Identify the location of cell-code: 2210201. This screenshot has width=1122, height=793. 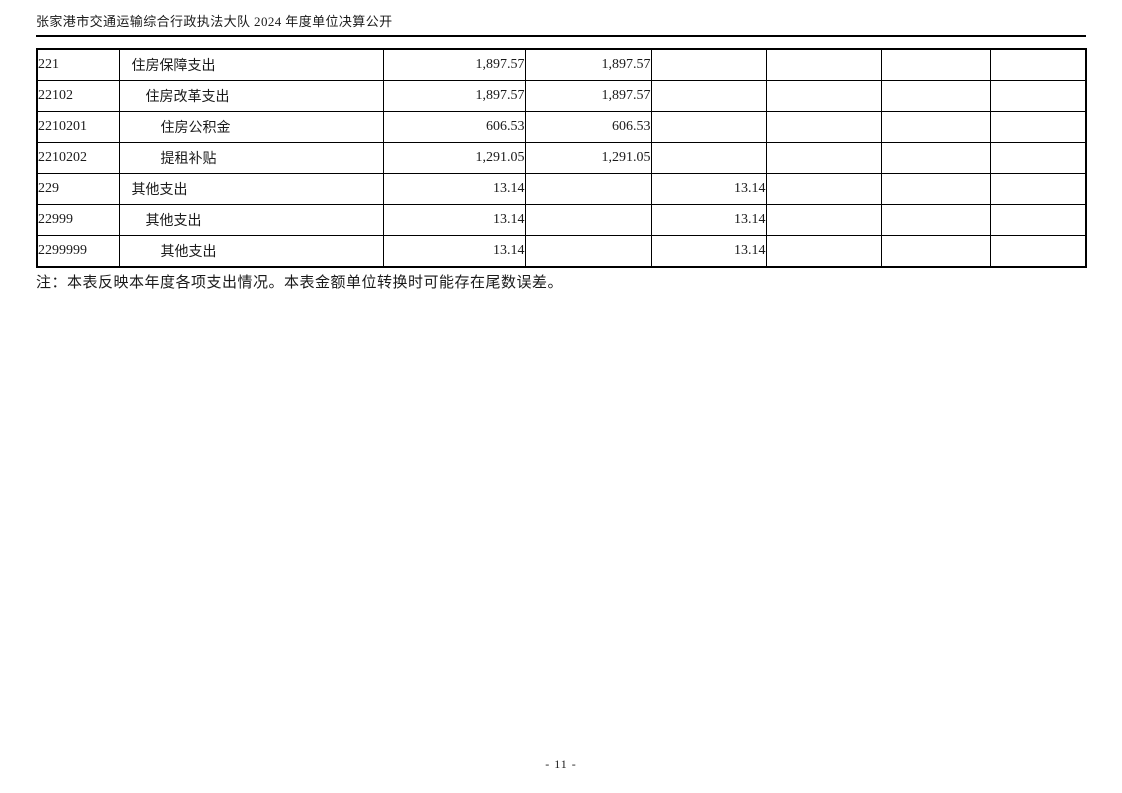
(78, 127).